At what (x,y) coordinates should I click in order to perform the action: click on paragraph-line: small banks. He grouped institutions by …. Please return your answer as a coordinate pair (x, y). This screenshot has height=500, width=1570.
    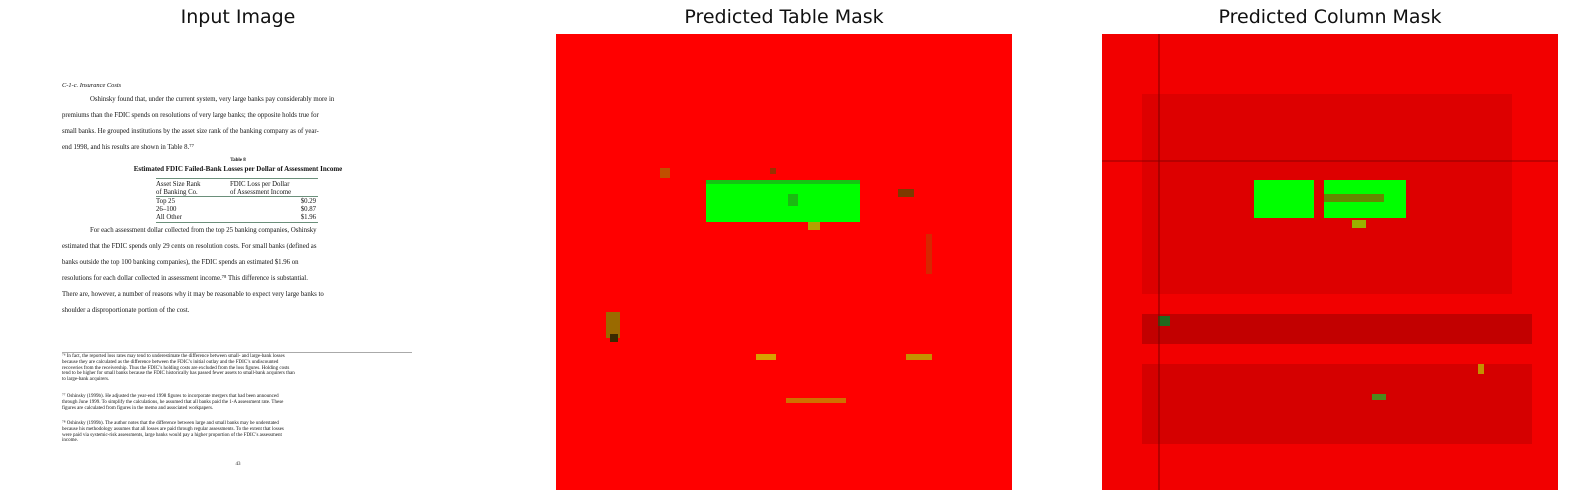
    Looking at the image, I should click on (190, 131).